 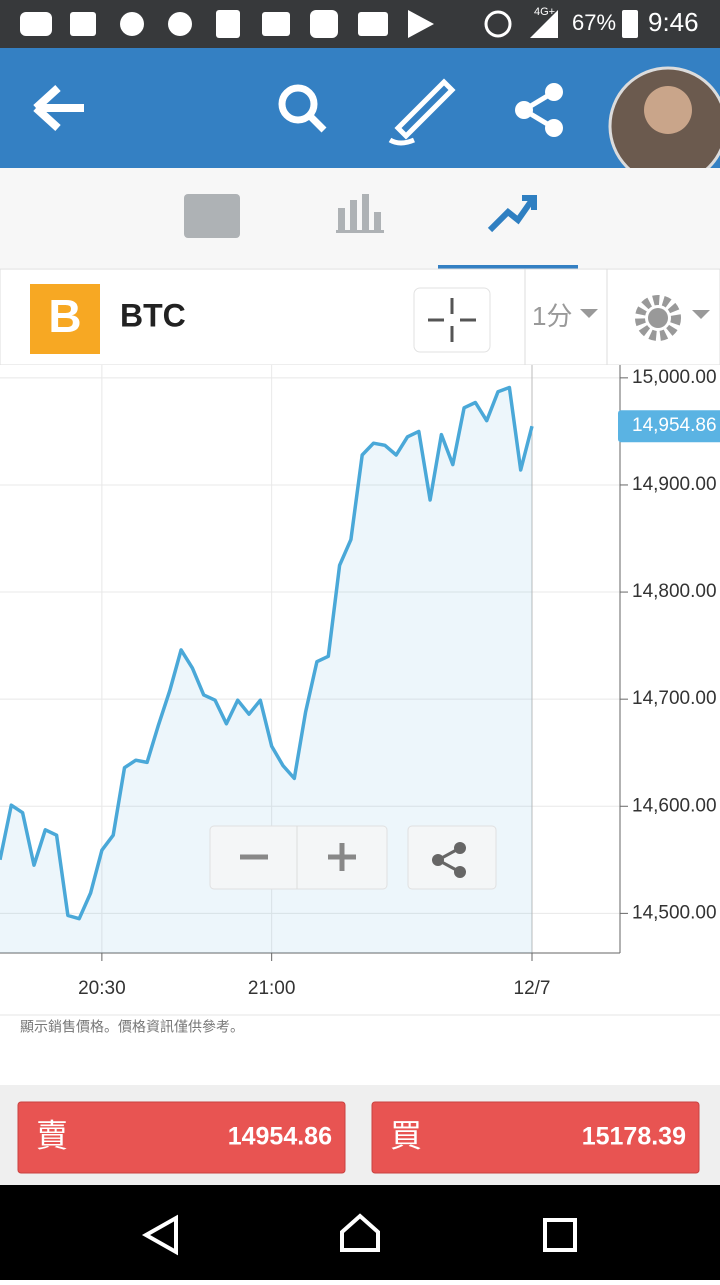 I want to click on tab-indicator, so click(x=508, y=267).